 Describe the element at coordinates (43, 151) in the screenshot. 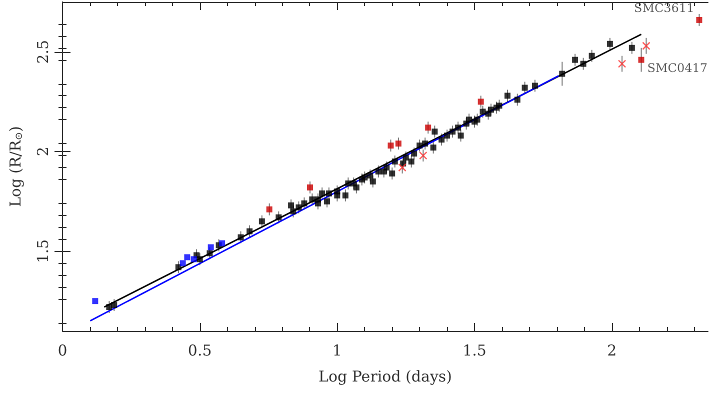

I see `y-tick-label: 2` at that location.